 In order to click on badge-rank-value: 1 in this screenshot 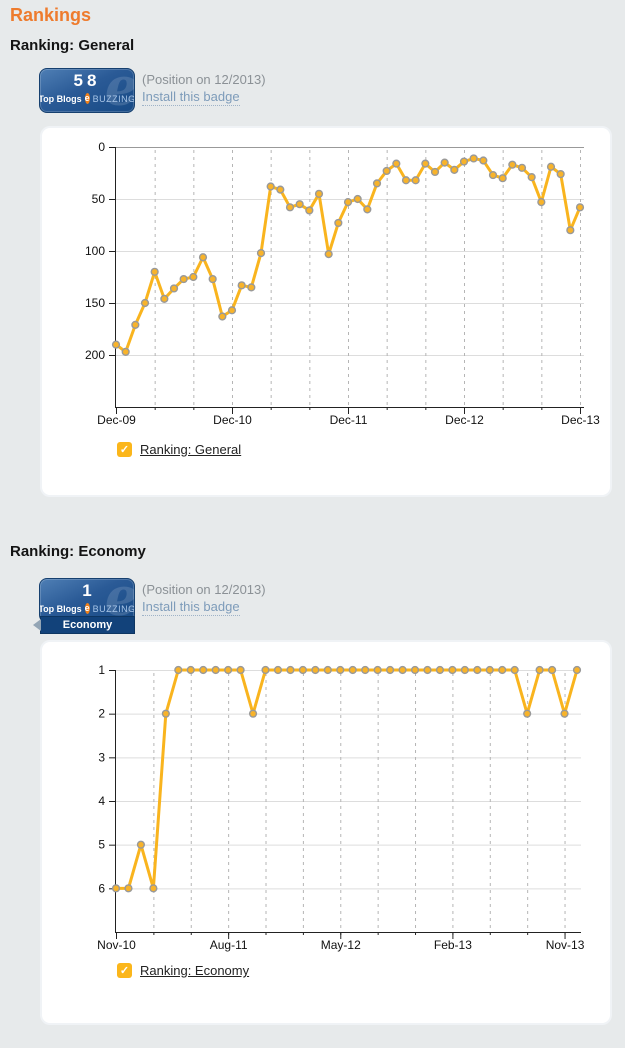, I will do `click(87, 590)`.